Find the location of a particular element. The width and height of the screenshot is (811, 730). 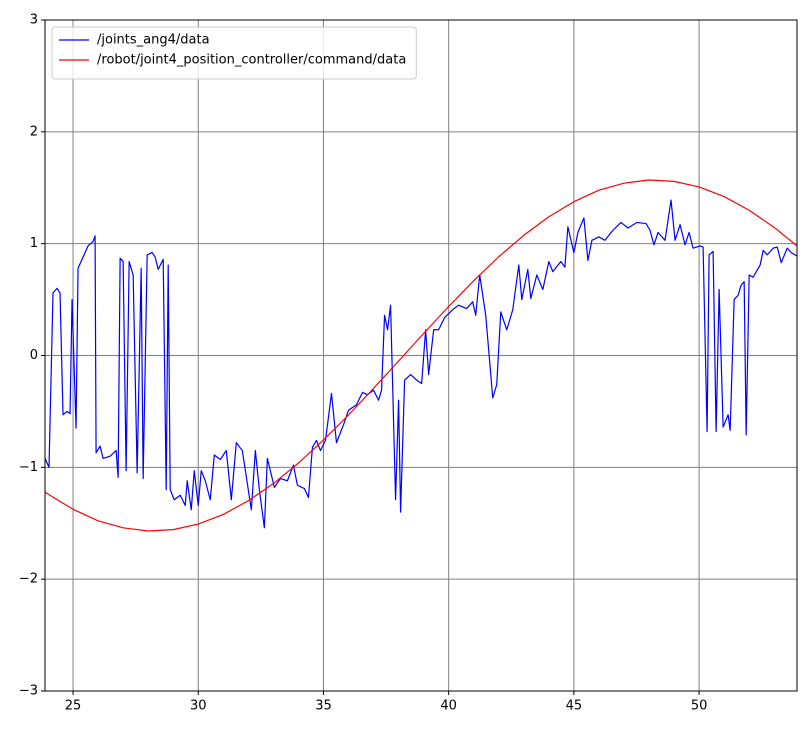

y-tick-label: 1 is located at coordinates (34, 243).